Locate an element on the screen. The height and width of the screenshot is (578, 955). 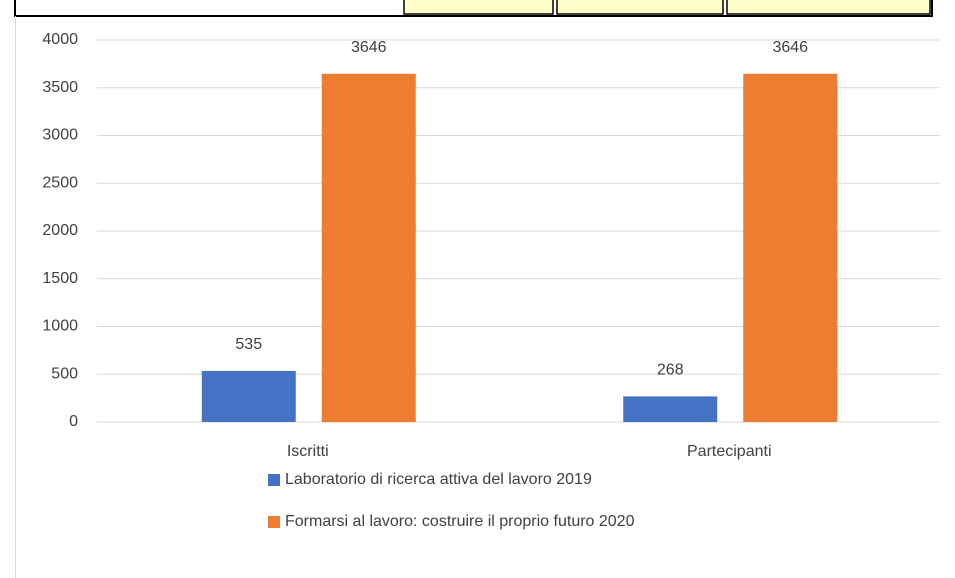
table-fragment is located at coordinates (473, 8).